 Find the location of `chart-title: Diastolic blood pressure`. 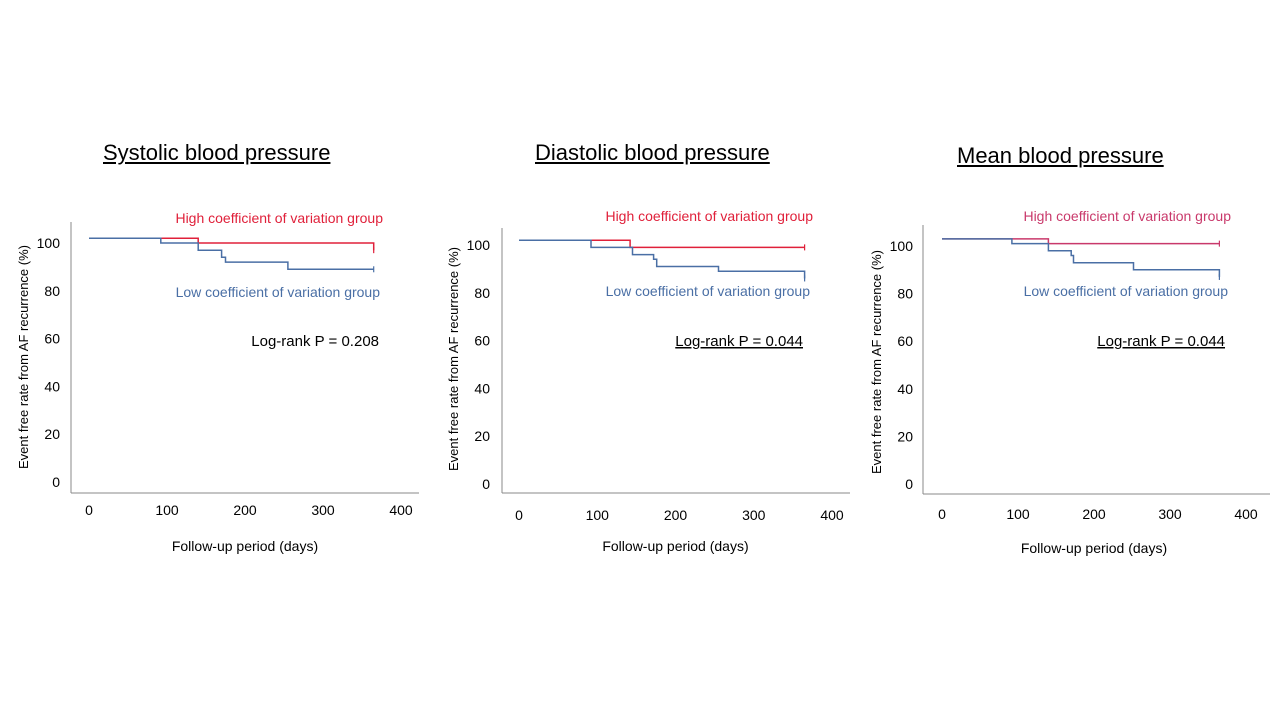

chart-title: Diastolic blood pressure is located at coordinates (652, 152).